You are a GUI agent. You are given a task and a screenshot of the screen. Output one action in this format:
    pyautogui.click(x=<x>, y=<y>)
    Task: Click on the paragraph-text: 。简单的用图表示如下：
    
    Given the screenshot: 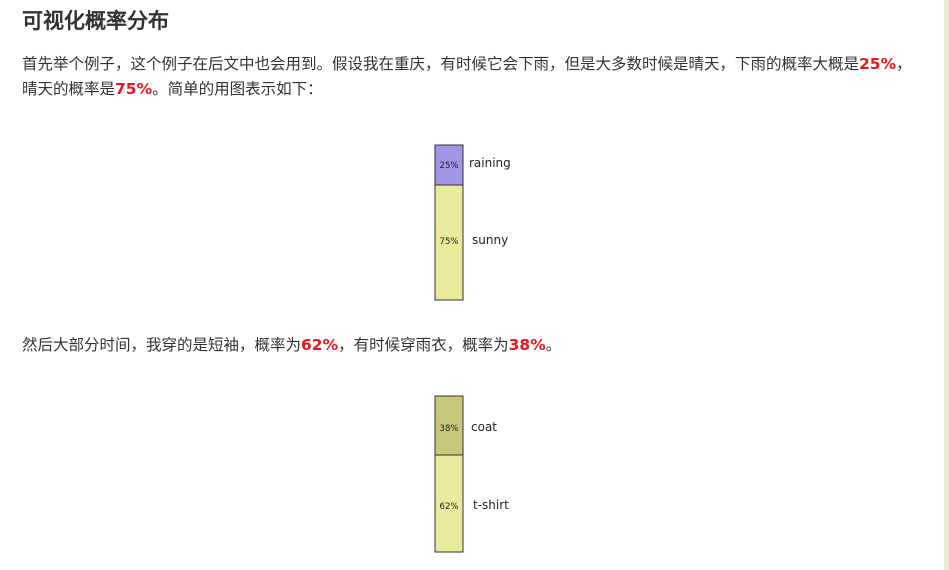 What is the action you would take?
    pyautogui.click(x=237, y=89)
    